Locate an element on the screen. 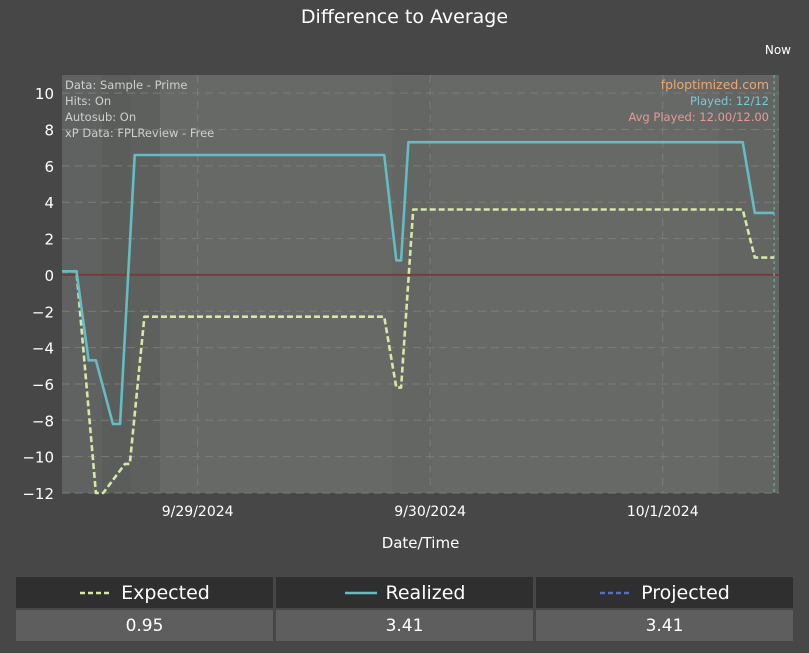 This screenshot has width=809, height=653. annotation-right: fploptimized.com is located at coordinates (715, 84).